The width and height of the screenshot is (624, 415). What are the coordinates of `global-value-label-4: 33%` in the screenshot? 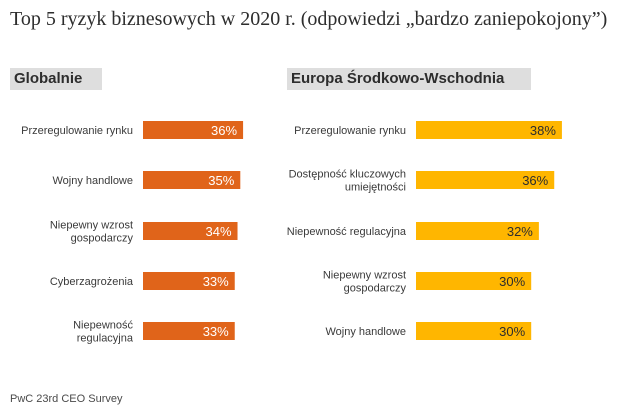 It's located at (216, 281).